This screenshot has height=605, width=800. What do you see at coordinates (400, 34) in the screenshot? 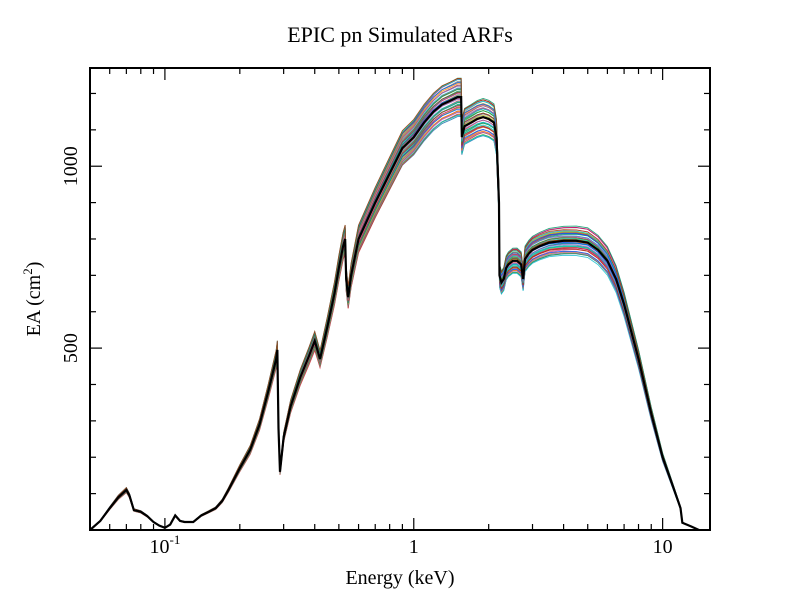
I see `chart-title: EPIC pn Simulated ARFs` at bounding box center [400, 34].